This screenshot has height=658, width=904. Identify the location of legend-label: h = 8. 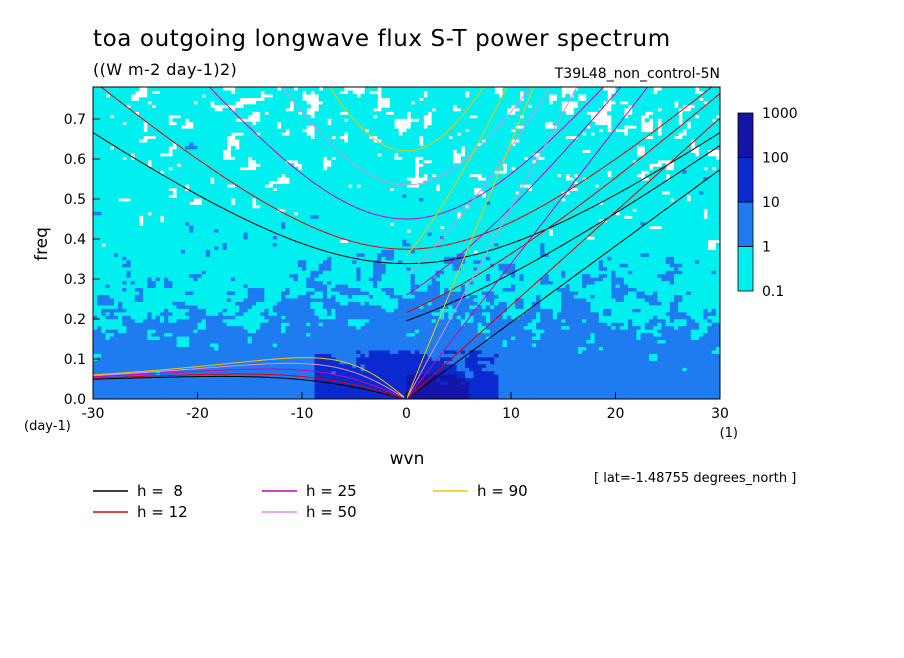
(160, 491).